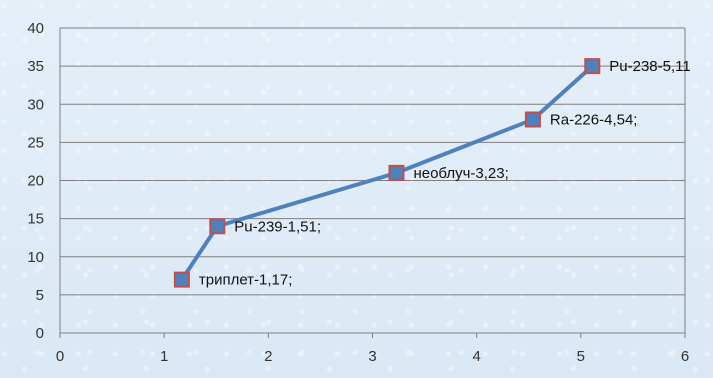 The height and width of the screenshot is (378, 713). I want to click on data-point-label: триплет-1,17;, so click(246, 280).